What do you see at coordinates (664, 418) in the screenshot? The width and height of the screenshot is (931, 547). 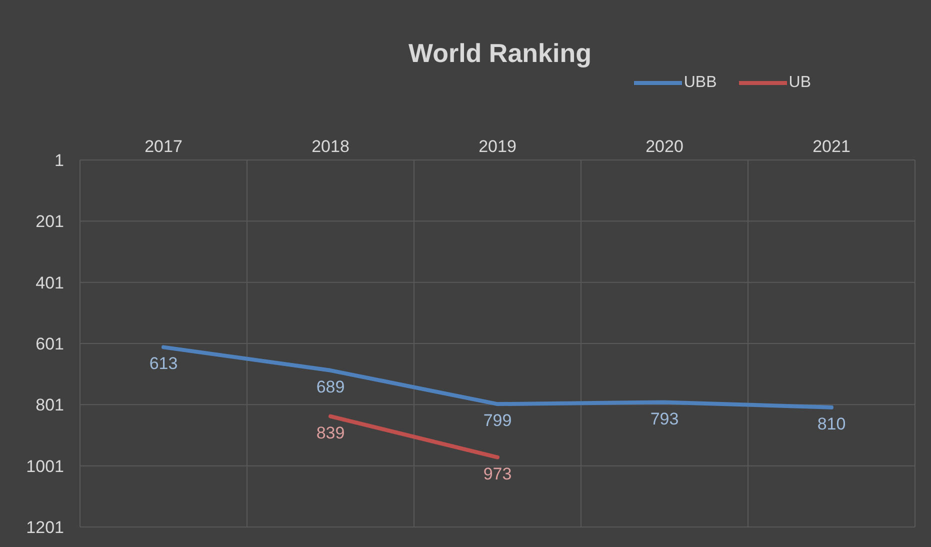 I see `data-label: 793` at bounding box center [664, 418].